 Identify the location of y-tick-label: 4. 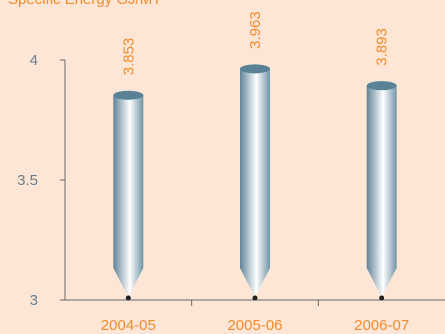
(34, 60).